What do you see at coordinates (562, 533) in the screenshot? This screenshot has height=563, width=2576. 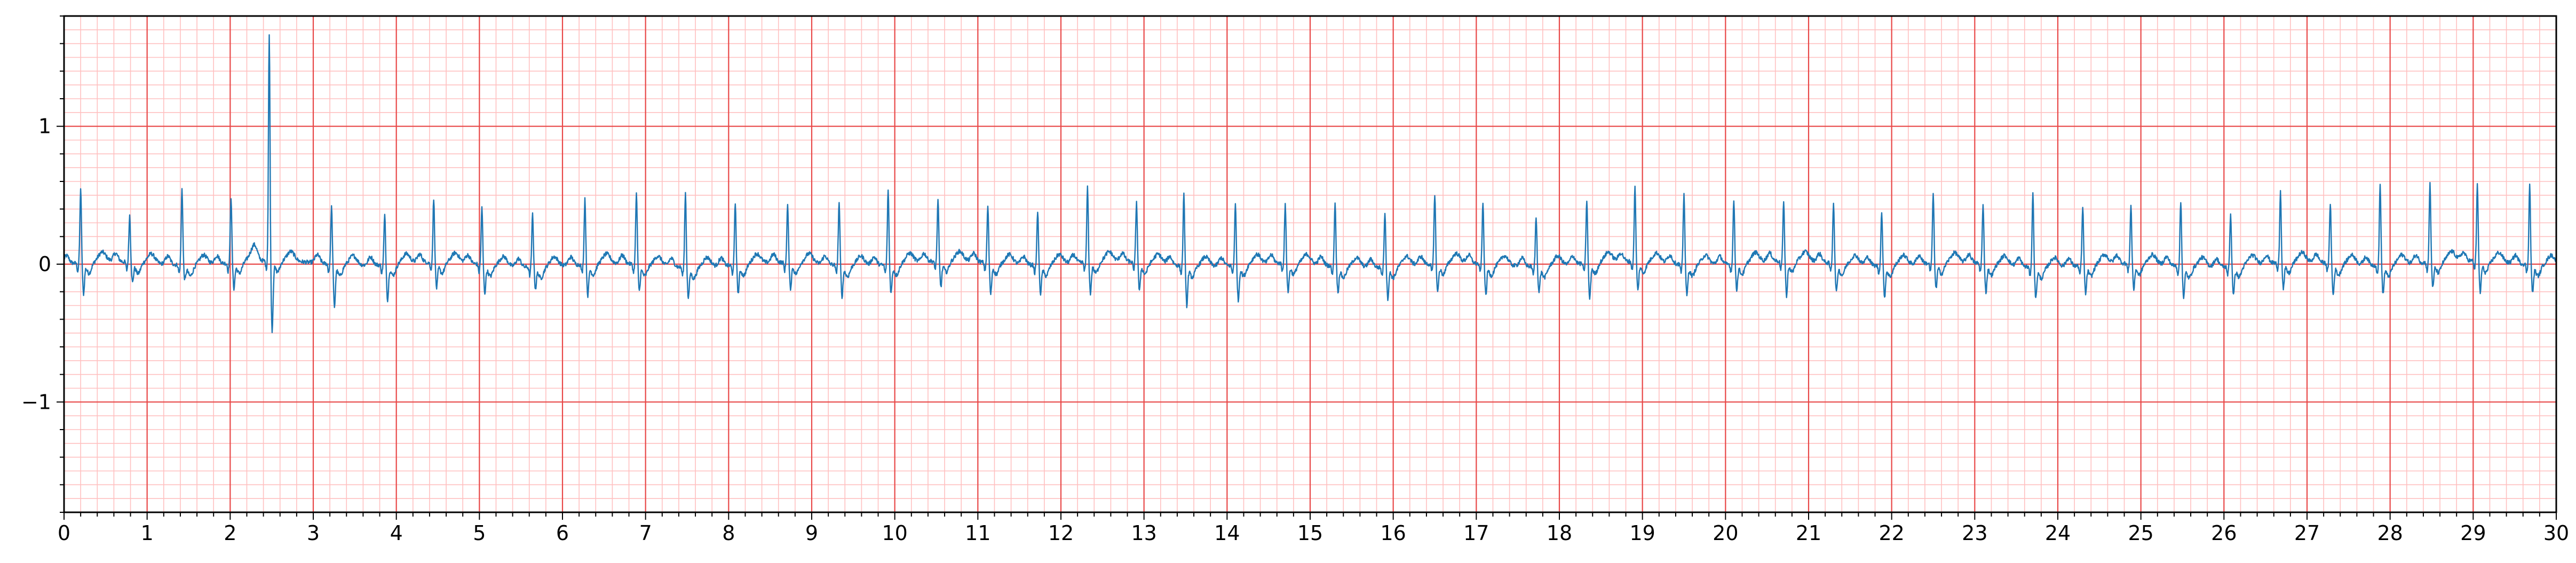 I see `x-tick-label: 6` at bounding box center [562, 533].